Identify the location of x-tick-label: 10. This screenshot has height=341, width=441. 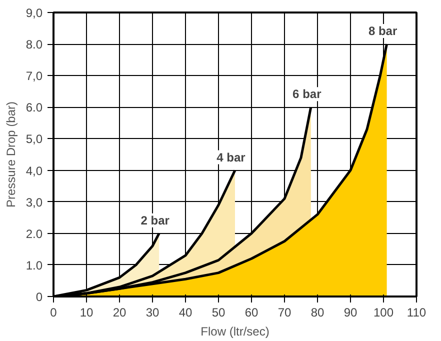
(87, 313).